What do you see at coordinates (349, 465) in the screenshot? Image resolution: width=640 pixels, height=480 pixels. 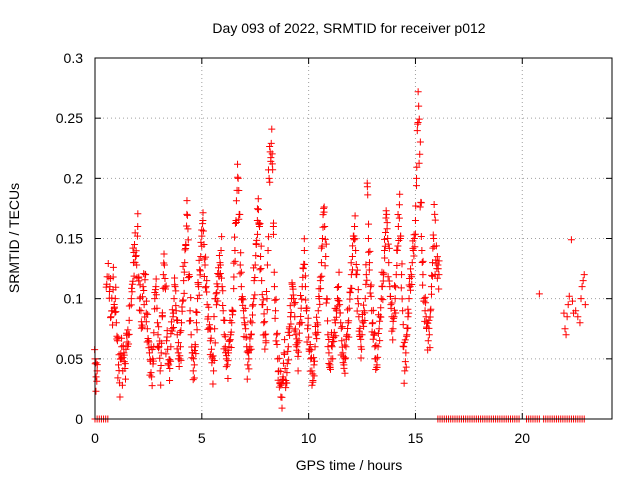 I see `x-axis-label: GPS time / hours` at bounding box center [349, 465].